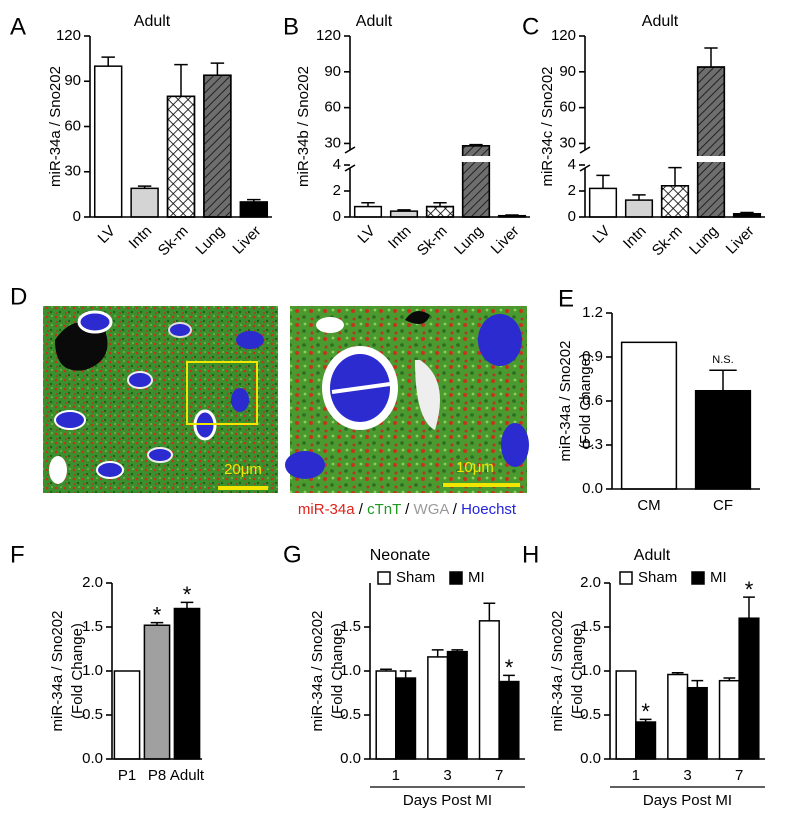 The image size is (800, 824). What do you see at coordinates (566, 298) in the screenshot?
I see `panel-letter: E` at bounding box center [566, 298].